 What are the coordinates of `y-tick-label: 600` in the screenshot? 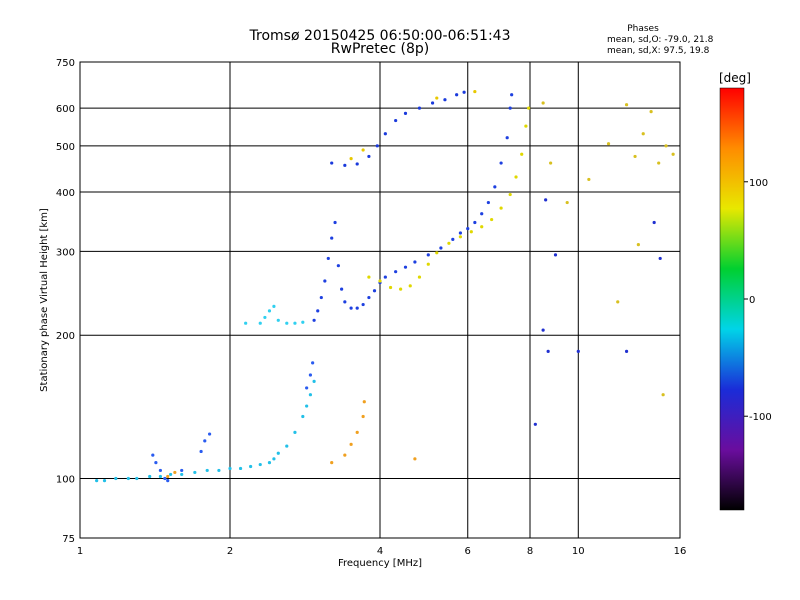 It's located at (65, 109).